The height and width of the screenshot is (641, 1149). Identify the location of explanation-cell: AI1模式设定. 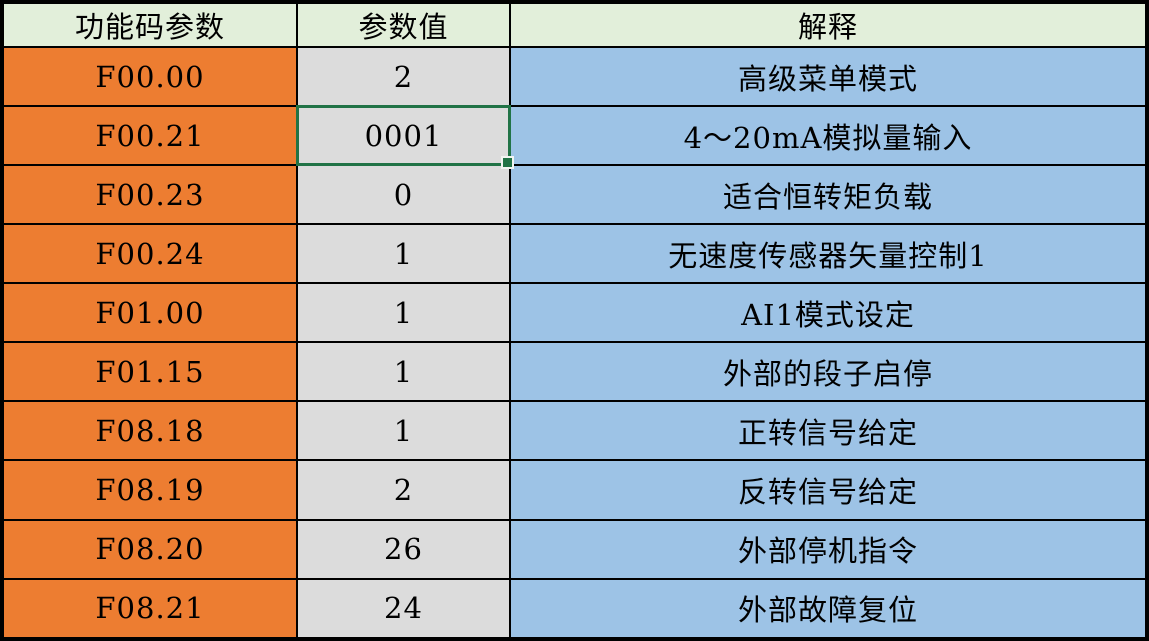
(828, 313).